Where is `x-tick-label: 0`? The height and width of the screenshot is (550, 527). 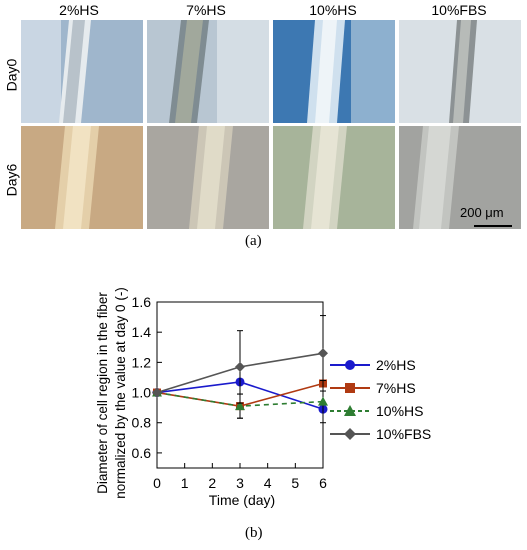 x-tick-label: 0 is located at coordinates (157, 483).